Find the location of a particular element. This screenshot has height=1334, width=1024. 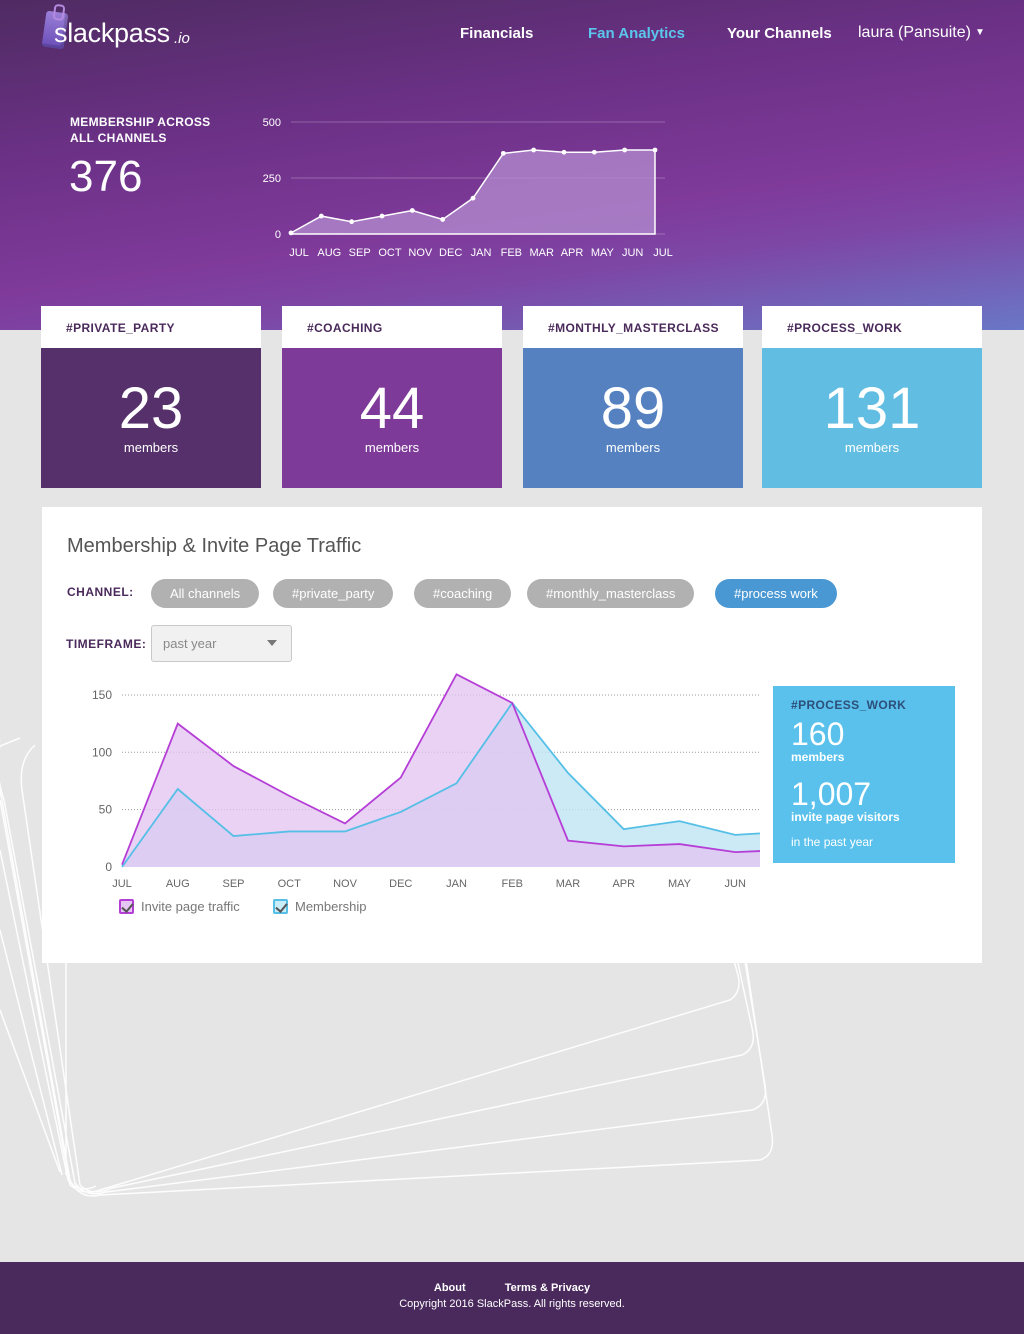

channel-member-count: 131 is located at coordinates (872, 408).